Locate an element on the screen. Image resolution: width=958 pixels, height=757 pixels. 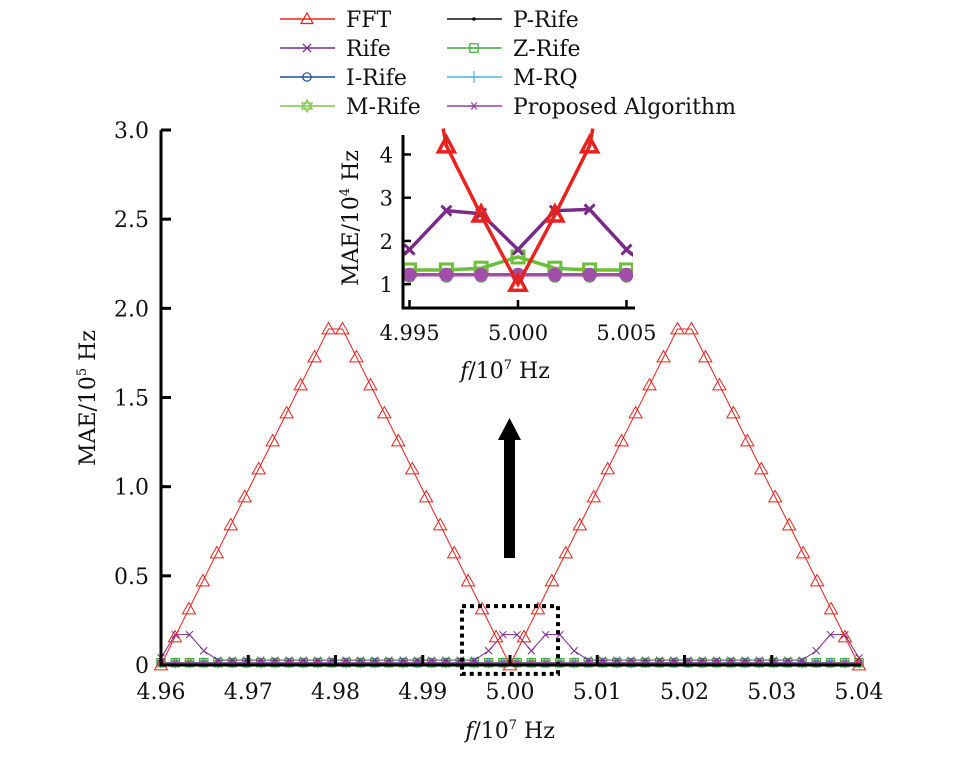
main-annotations is located at coordinates (510, 547).